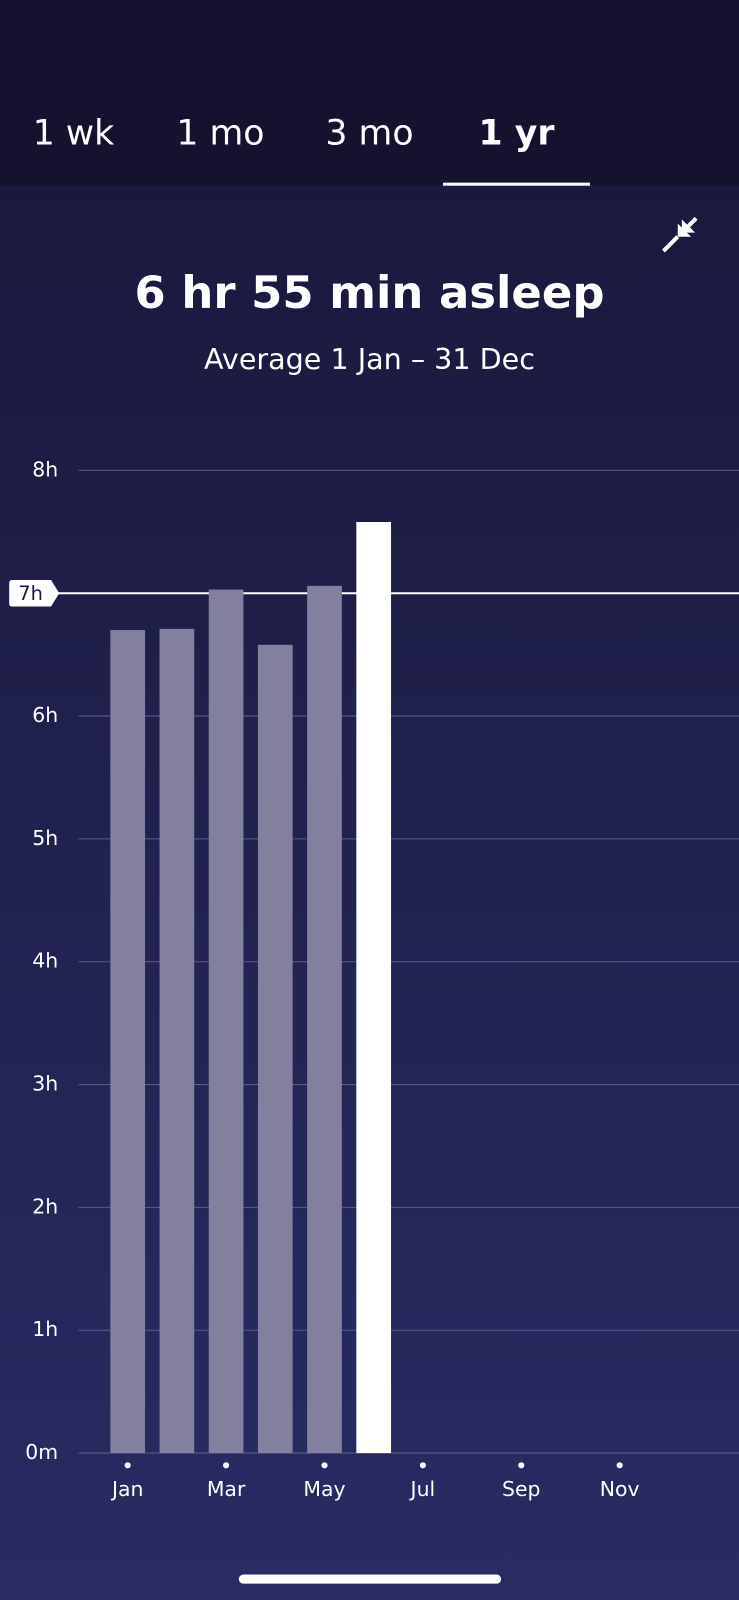 This screenshot has width=739, height=1600. I want to click on y-tick-label: 5h, so click(45, 838).